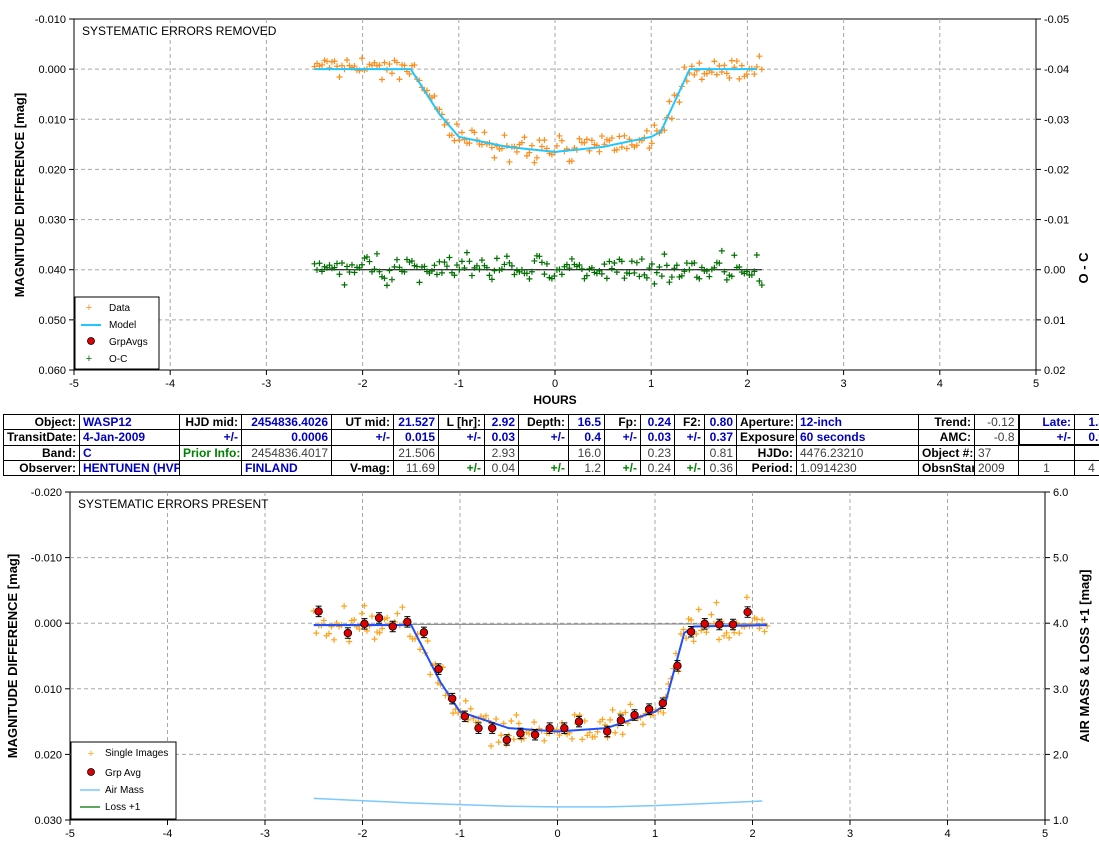 This screenshot has width=1099, height=851. I want to click on cell-prior-label: Prior Info:, so click(210, 452).